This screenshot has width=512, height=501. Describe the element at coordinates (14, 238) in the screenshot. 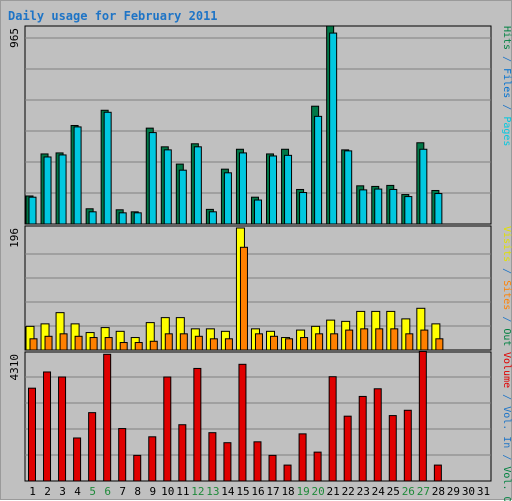

I see `y-axis-max-label: 196` at that location.